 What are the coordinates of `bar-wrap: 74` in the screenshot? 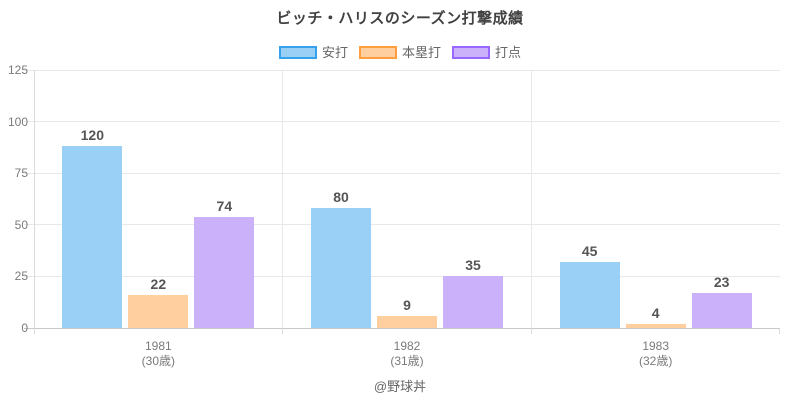 It's located at (224, 262).